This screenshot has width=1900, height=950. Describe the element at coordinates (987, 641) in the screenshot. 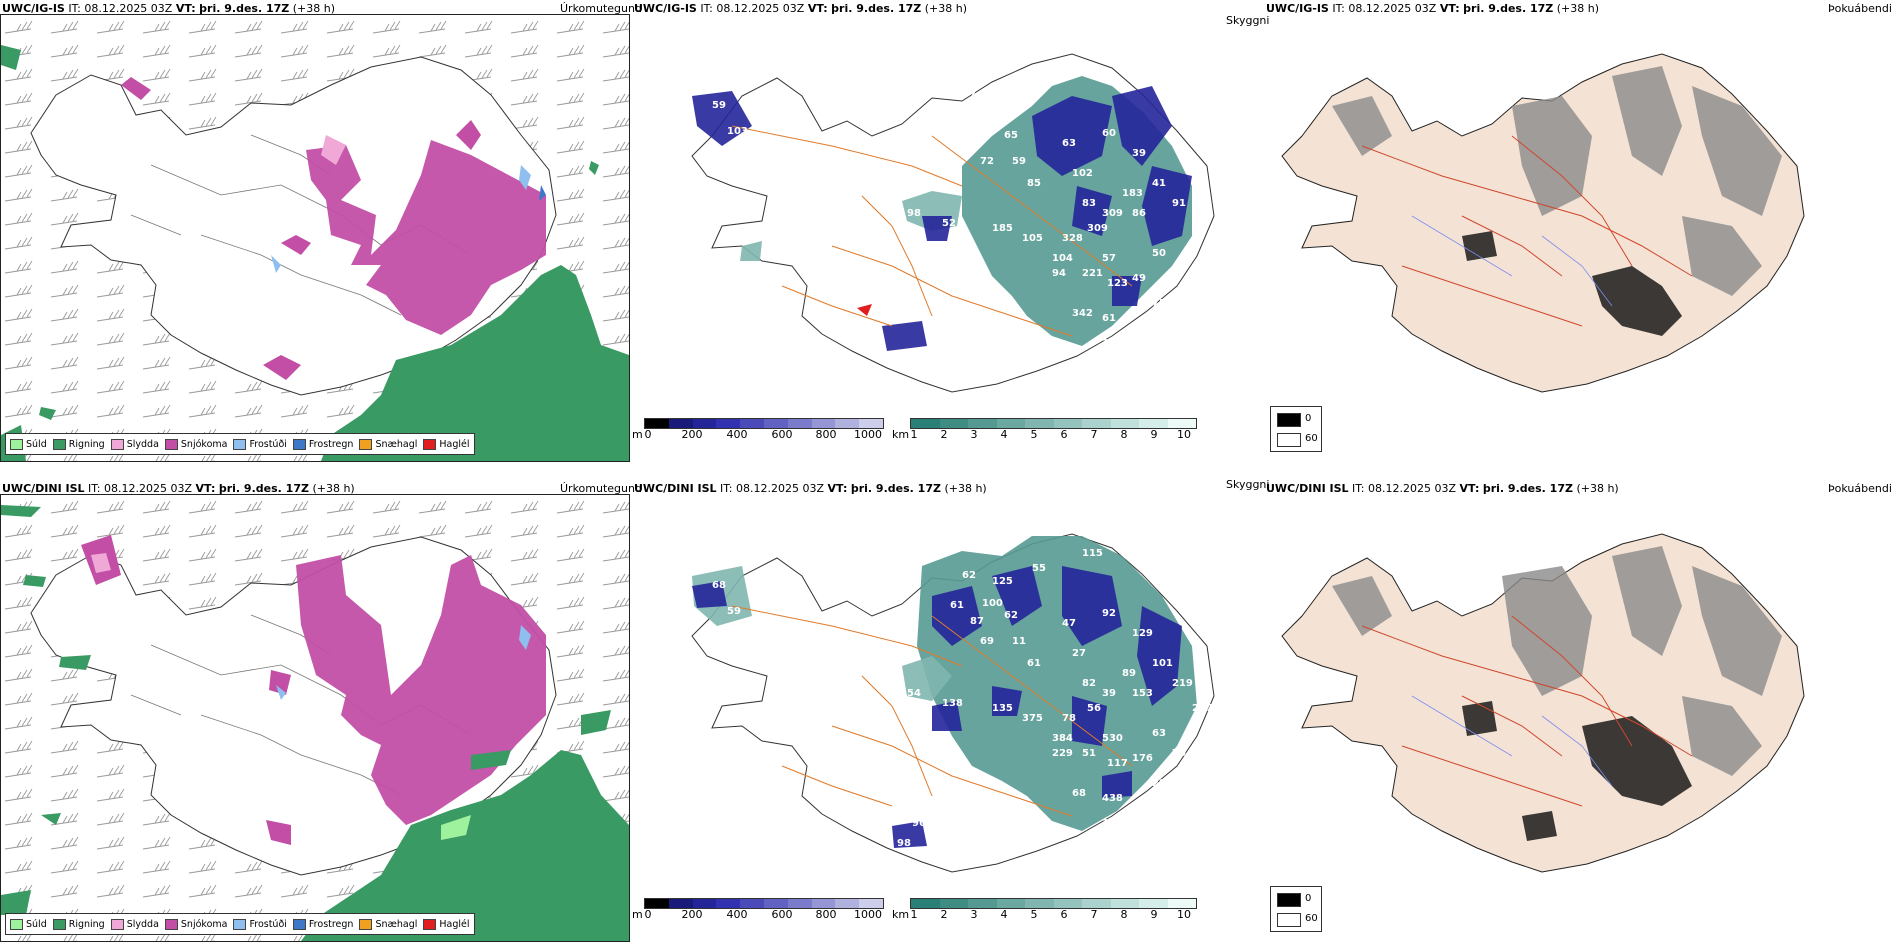

I see `visibility-value-label: 69` at that location.